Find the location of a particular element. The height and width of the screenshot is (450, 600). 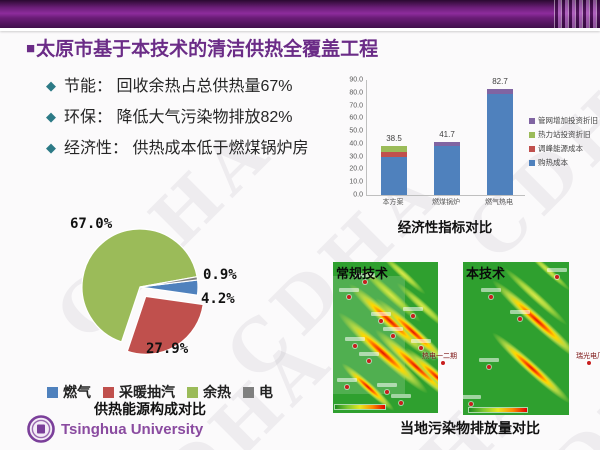

map-left-title: 常规技术 is located at coordinates (362, 273).